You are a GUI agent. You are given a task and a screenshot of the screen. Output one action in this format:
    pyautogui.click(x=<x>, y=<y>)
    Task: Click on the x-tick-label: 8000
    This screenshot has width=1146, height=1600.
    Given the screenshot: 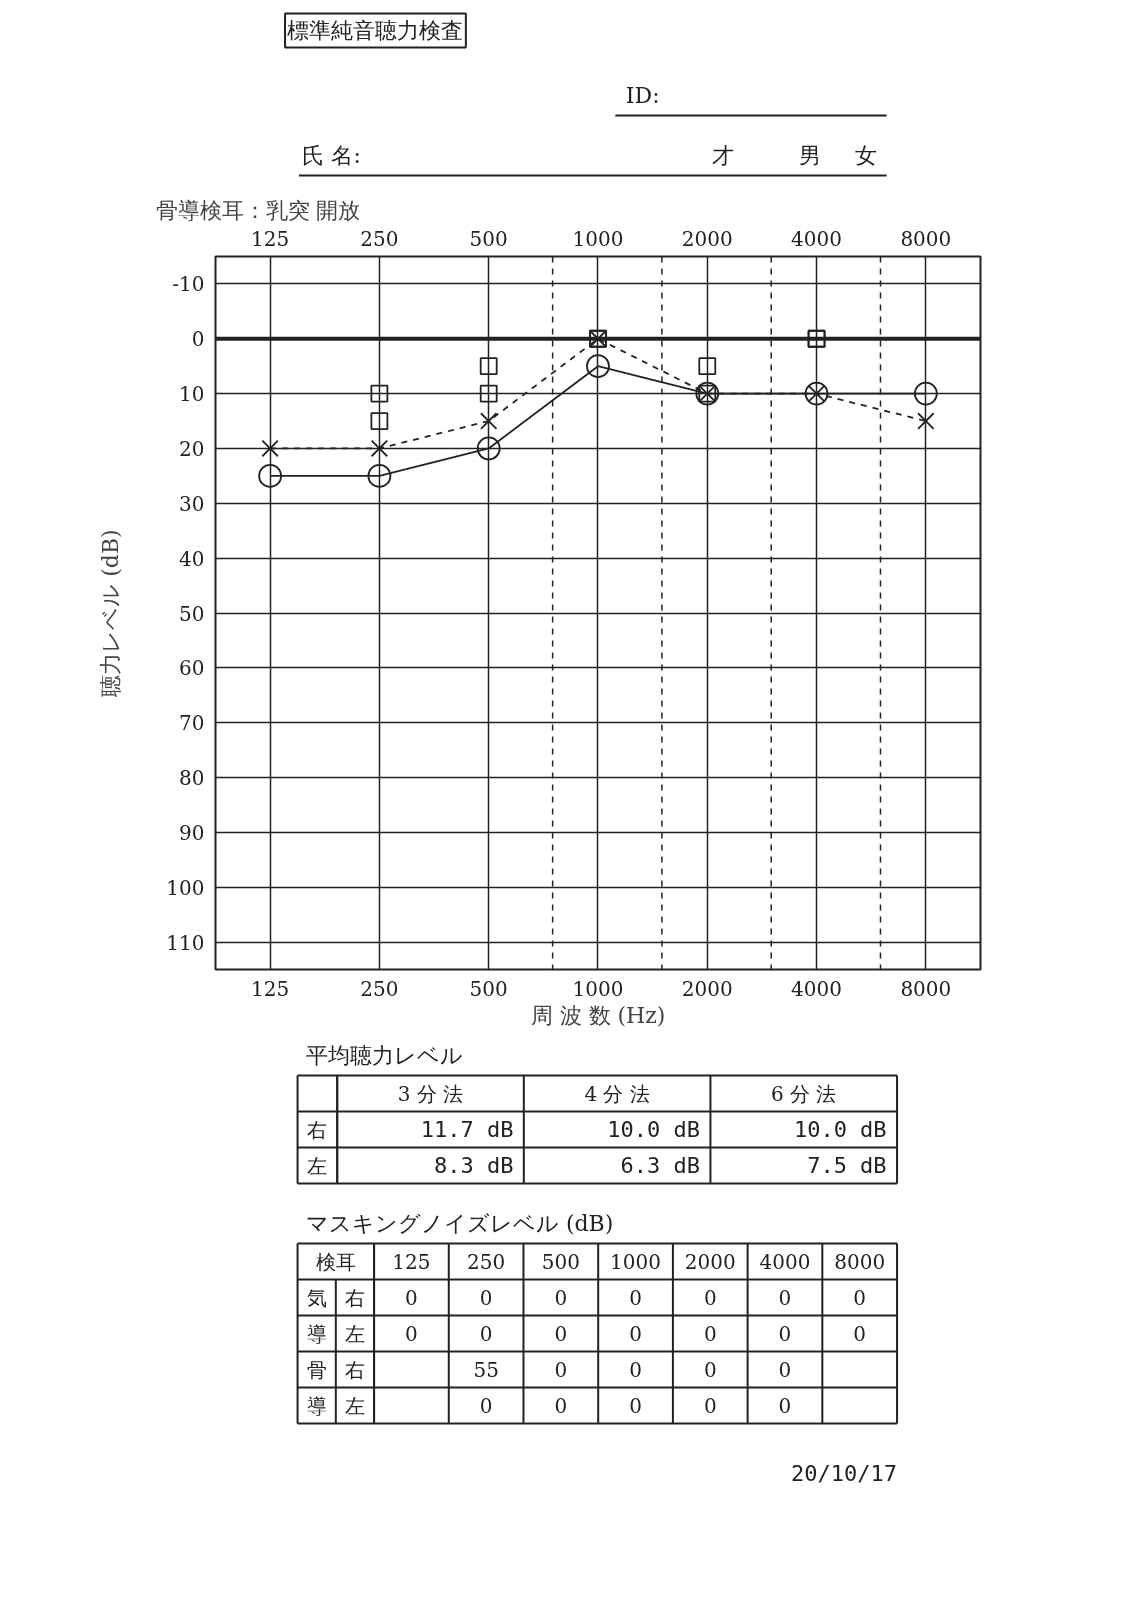 What is the action you would take?
    pyautogui.click(x=926, y=238)
    